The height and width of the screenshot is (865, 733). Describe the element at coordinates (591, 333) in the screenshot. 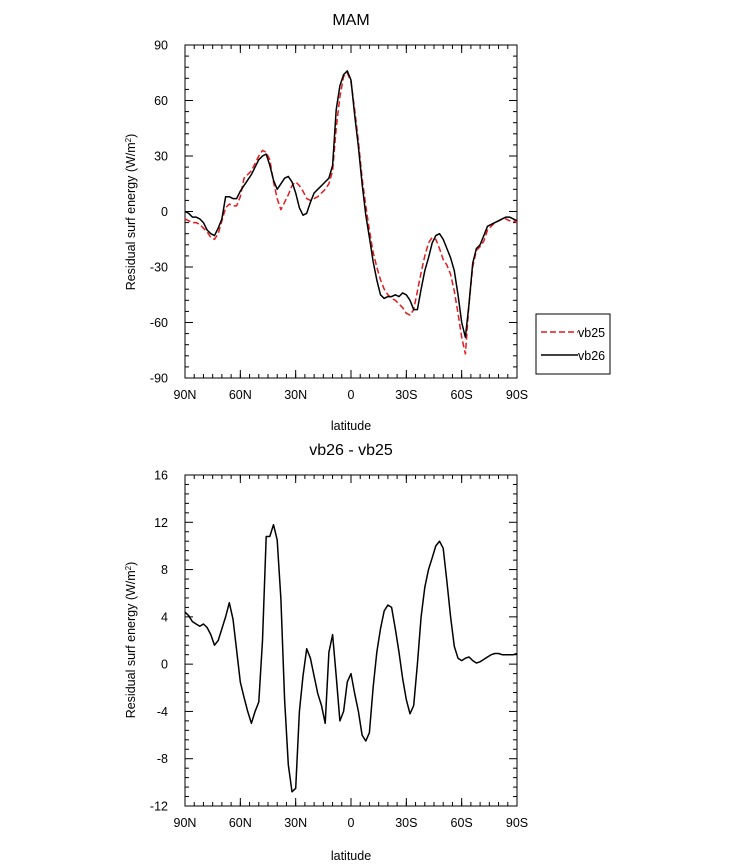

I see `legend-label-vb25: vb25` at that location.